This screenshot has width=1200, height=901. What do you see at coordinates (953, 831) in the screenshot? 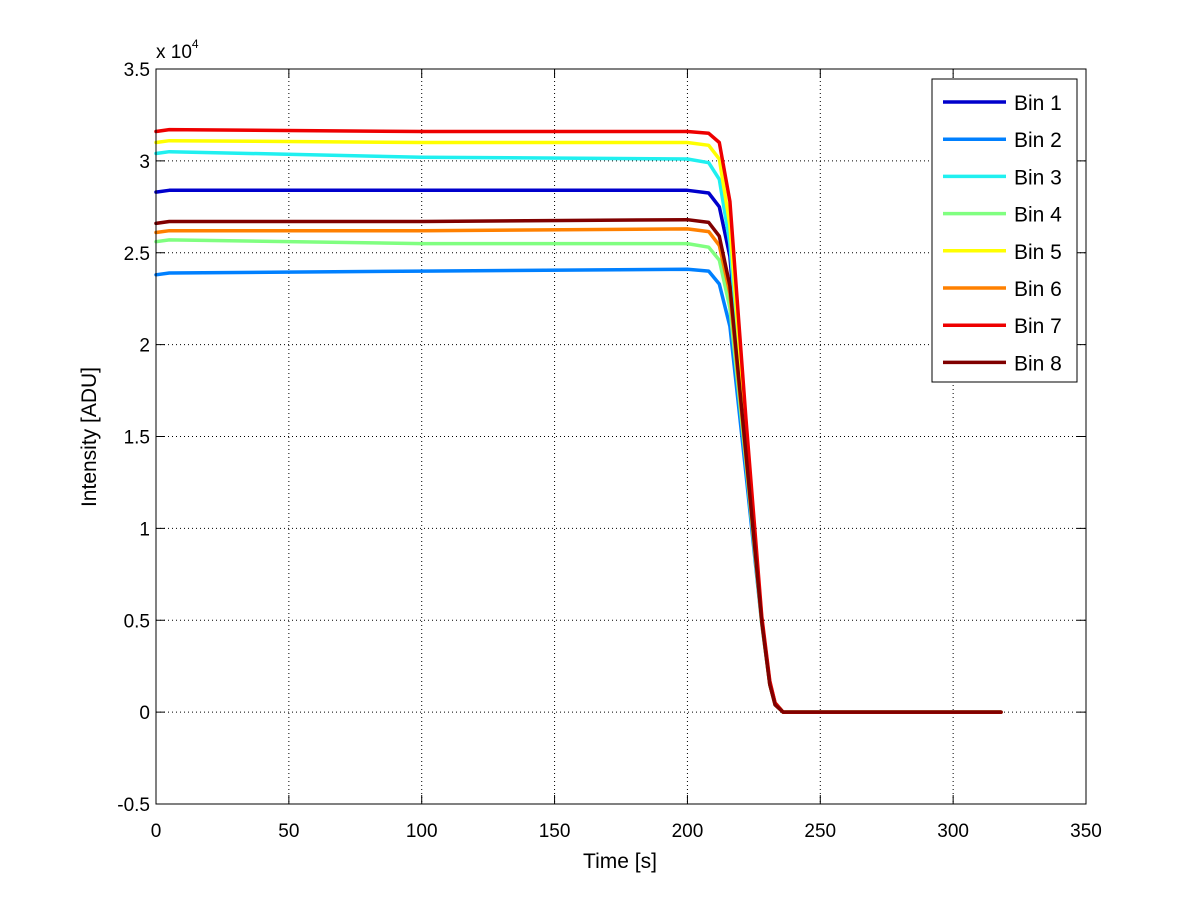
I see `x-tick-label: 300` at bounding box center [953, 831].